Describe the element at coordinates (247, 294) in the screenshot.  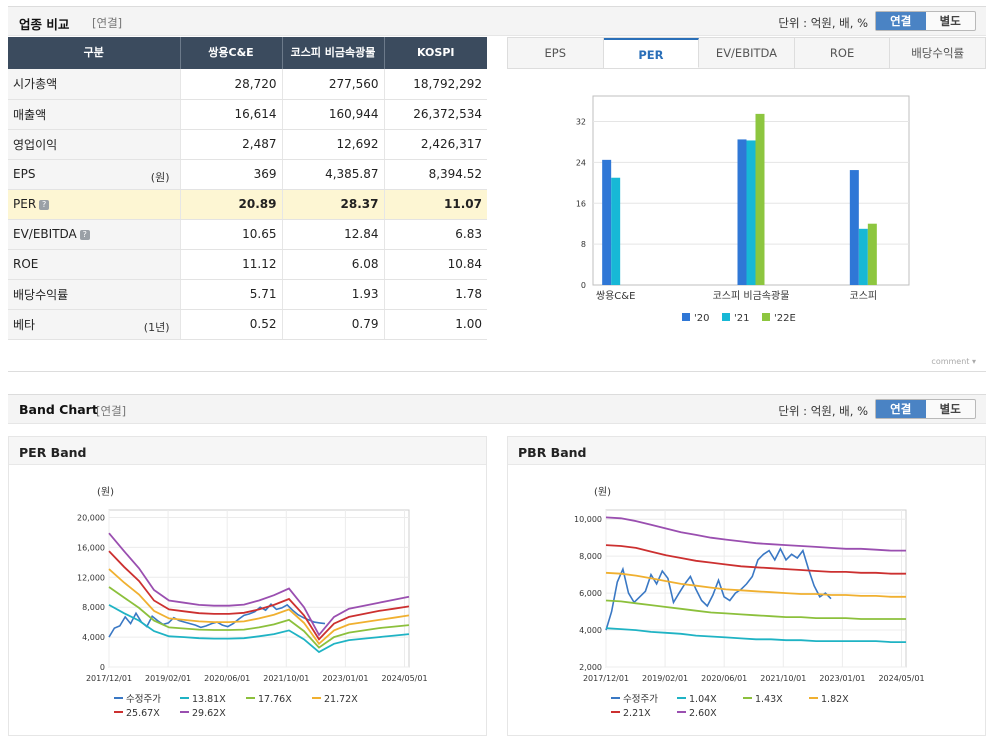
I see `table-row: 배당수익률 5.71 1.93 1.78` at that location.